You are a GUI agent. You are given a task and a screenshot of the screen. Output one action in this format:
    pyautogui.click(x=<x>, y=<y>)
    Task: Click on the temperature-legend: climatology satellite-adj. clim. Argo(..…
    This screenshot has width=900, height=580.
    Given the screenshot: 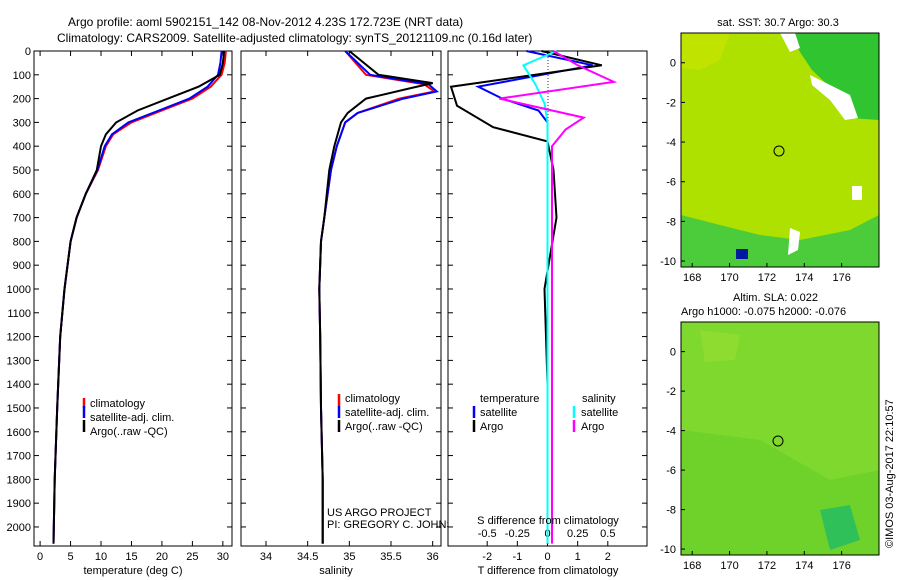 What is the action you would take?
    pyautogui.click(x=128, y=418)
    